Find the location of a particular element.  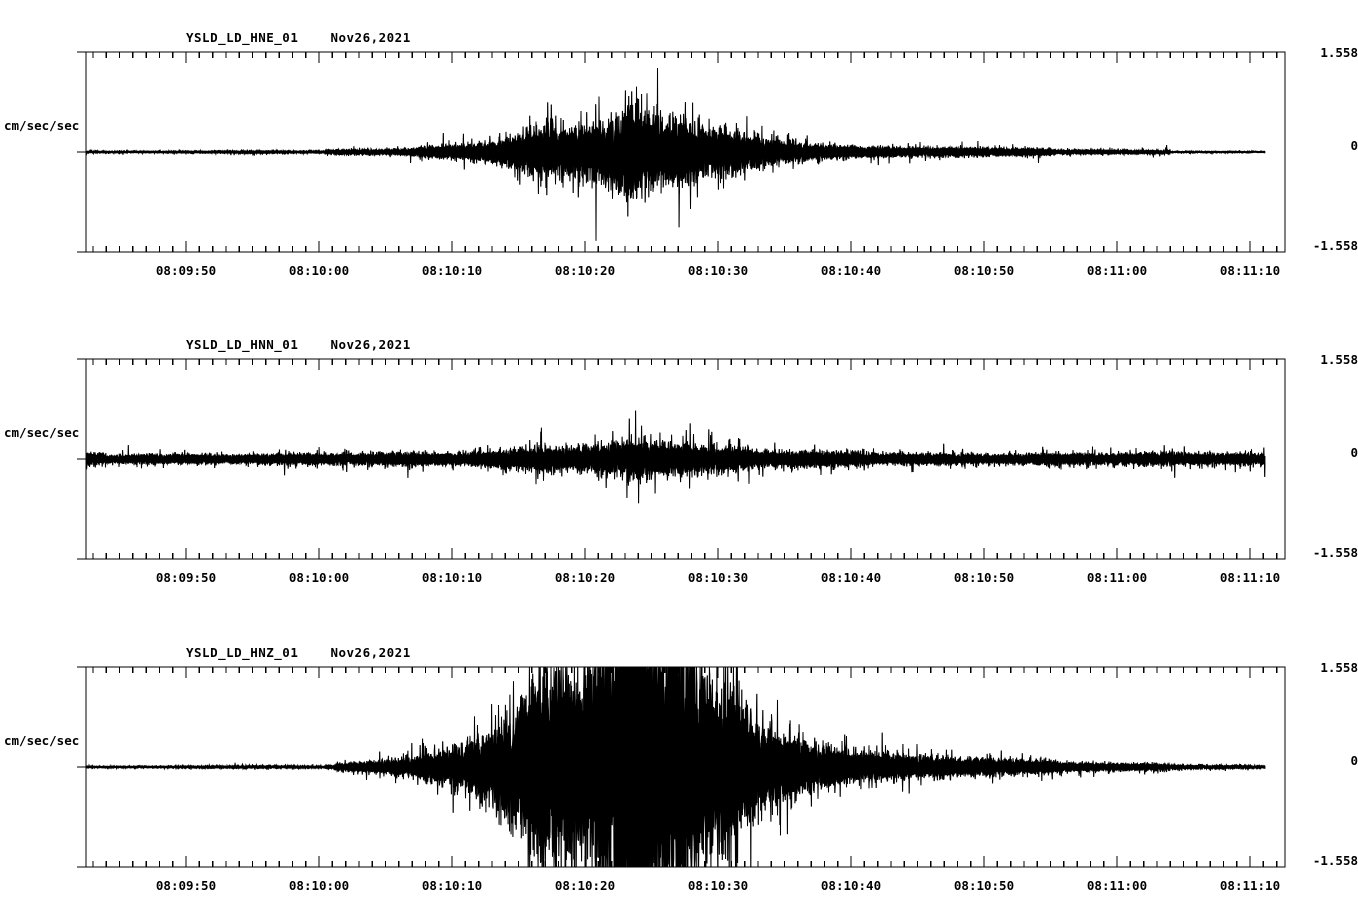

panel-title: YSLD_LD_HNE_01 Nov26,2021 is located at coordinates (298, 37).